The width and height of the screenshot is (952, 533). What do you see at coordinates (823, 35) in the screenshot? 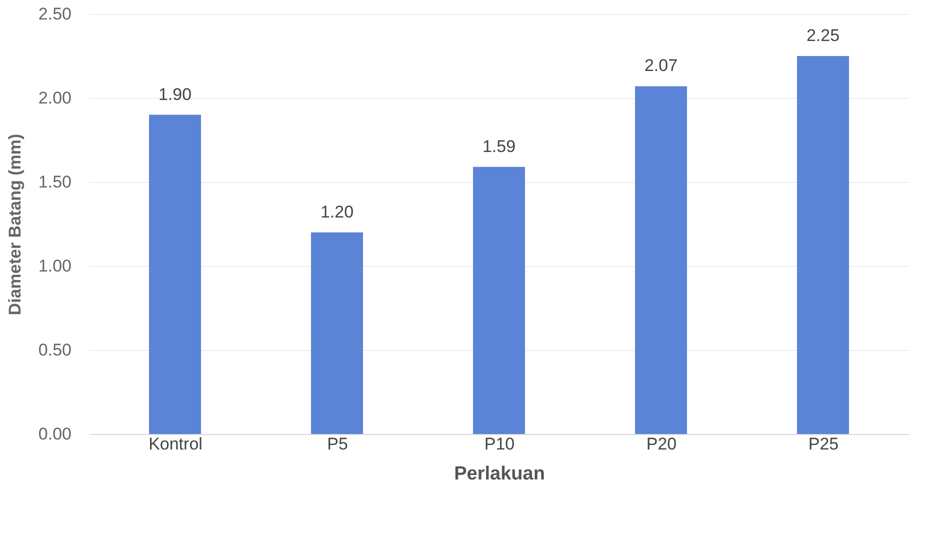
I see `data-label: 2.25` at bounding box center [823, 35].